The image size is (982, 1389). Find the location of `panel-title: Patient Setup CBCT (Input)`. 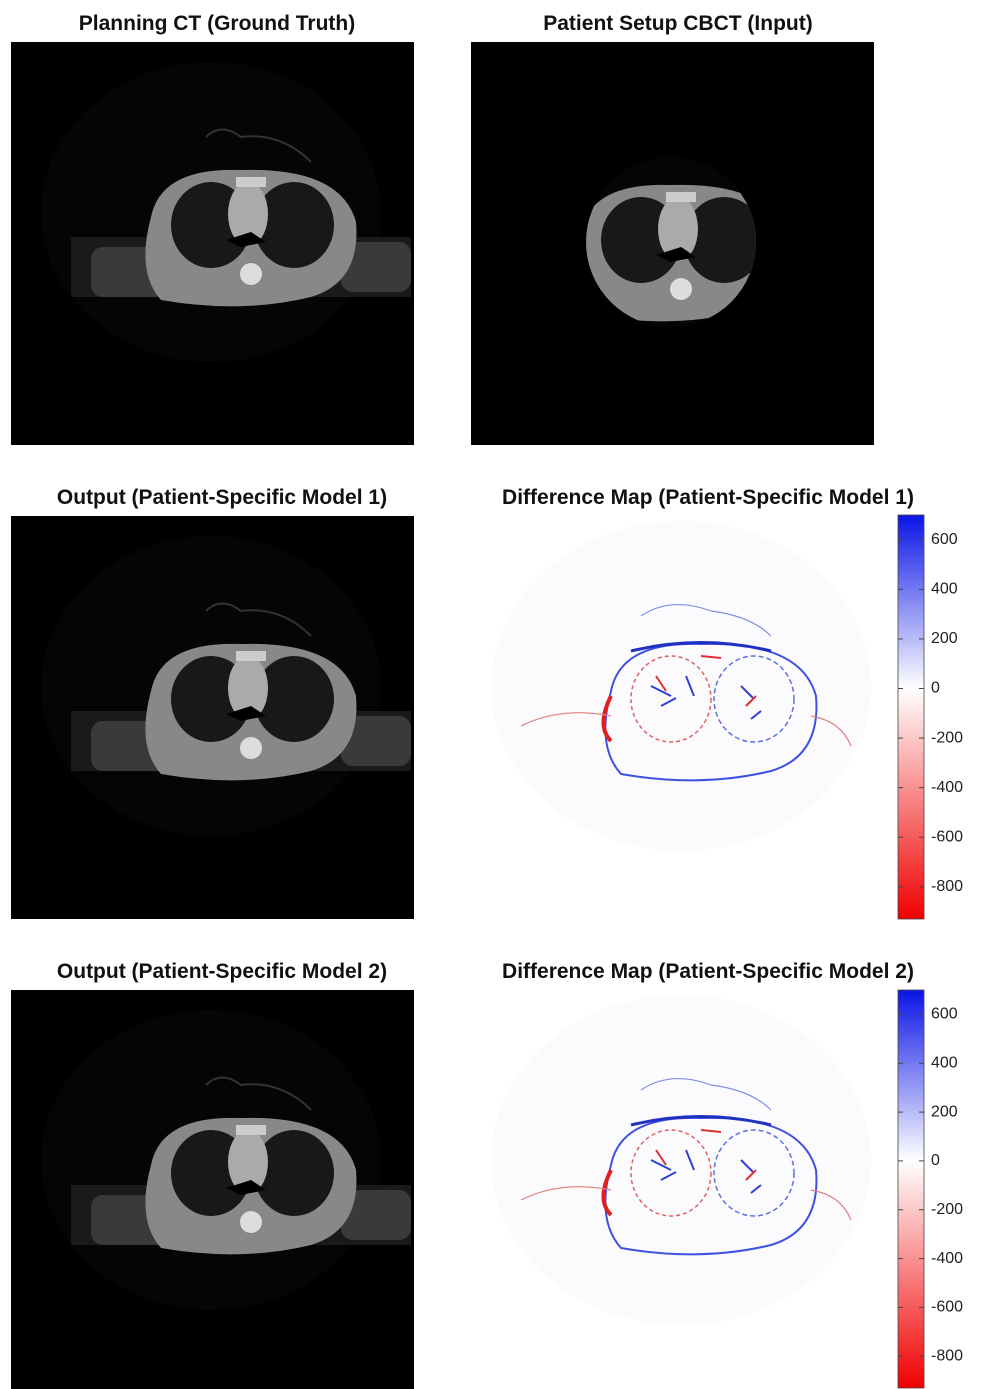

panel-title: Patient Setup CBCT (Input) is located at coordinates (677, 23).